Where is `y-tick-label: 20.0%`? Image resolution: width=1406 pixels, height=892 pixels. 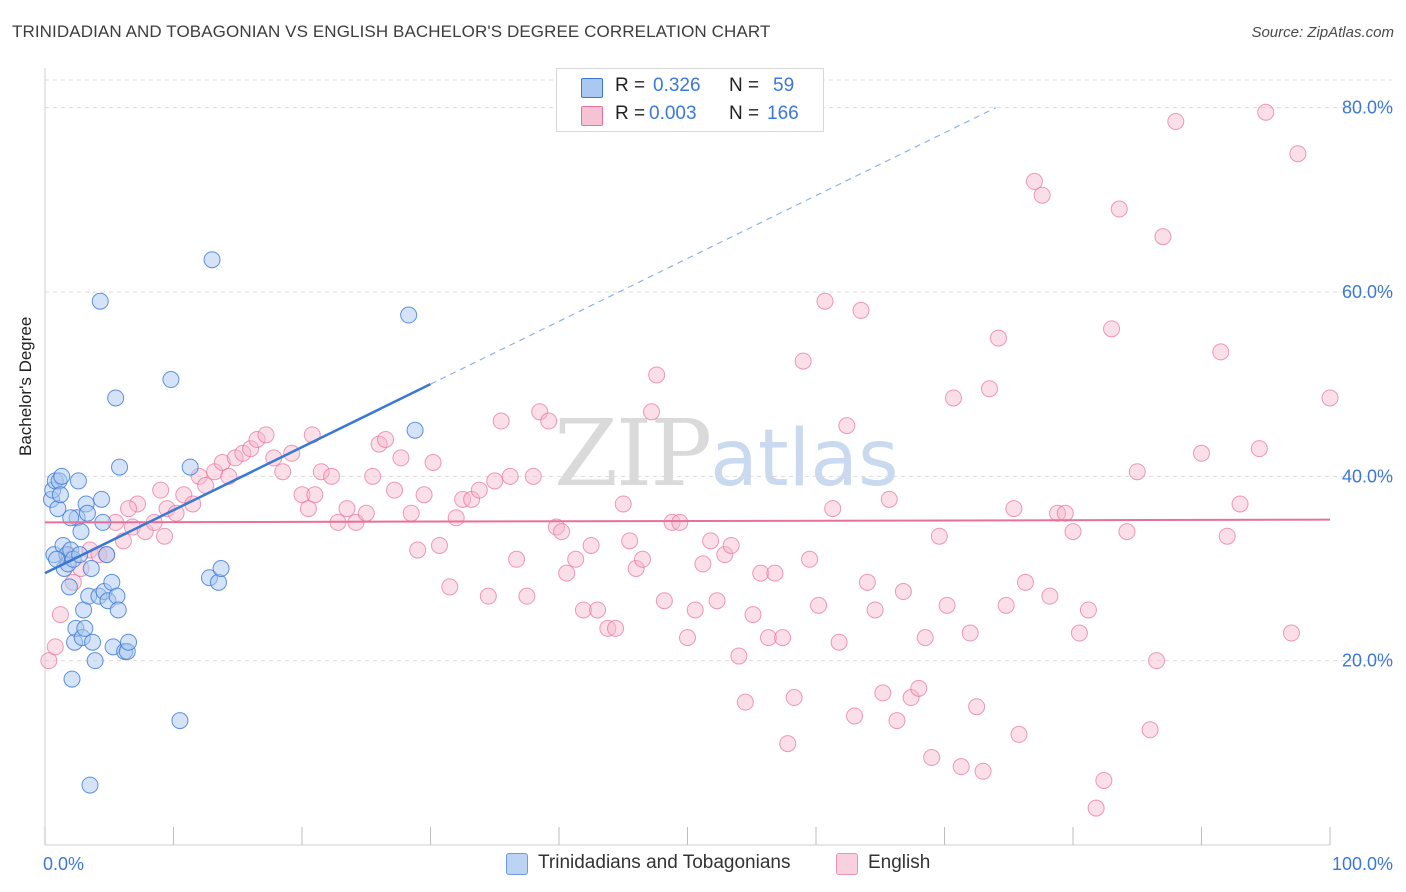
y-tick-label: 20.0% is located at coordinates (1367, 661).